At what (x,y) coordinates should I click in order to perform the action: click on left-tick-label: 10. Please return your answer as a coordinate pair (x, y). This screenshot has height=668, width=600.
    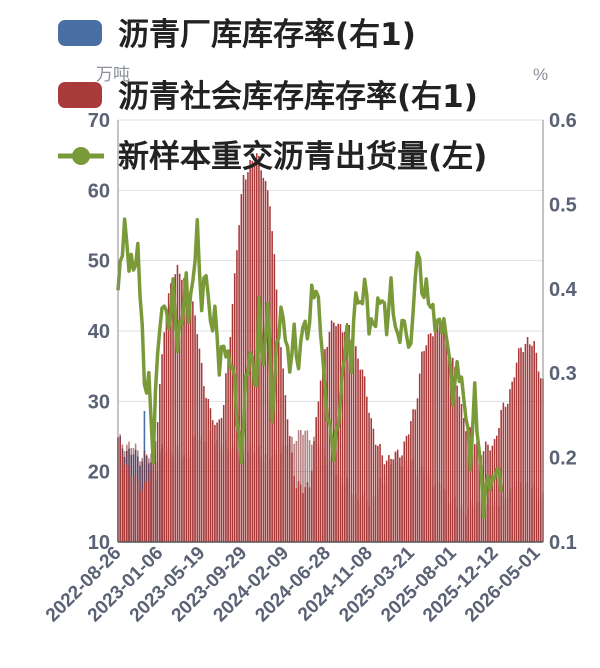
    Looking at the image, I should click on (99, 543).